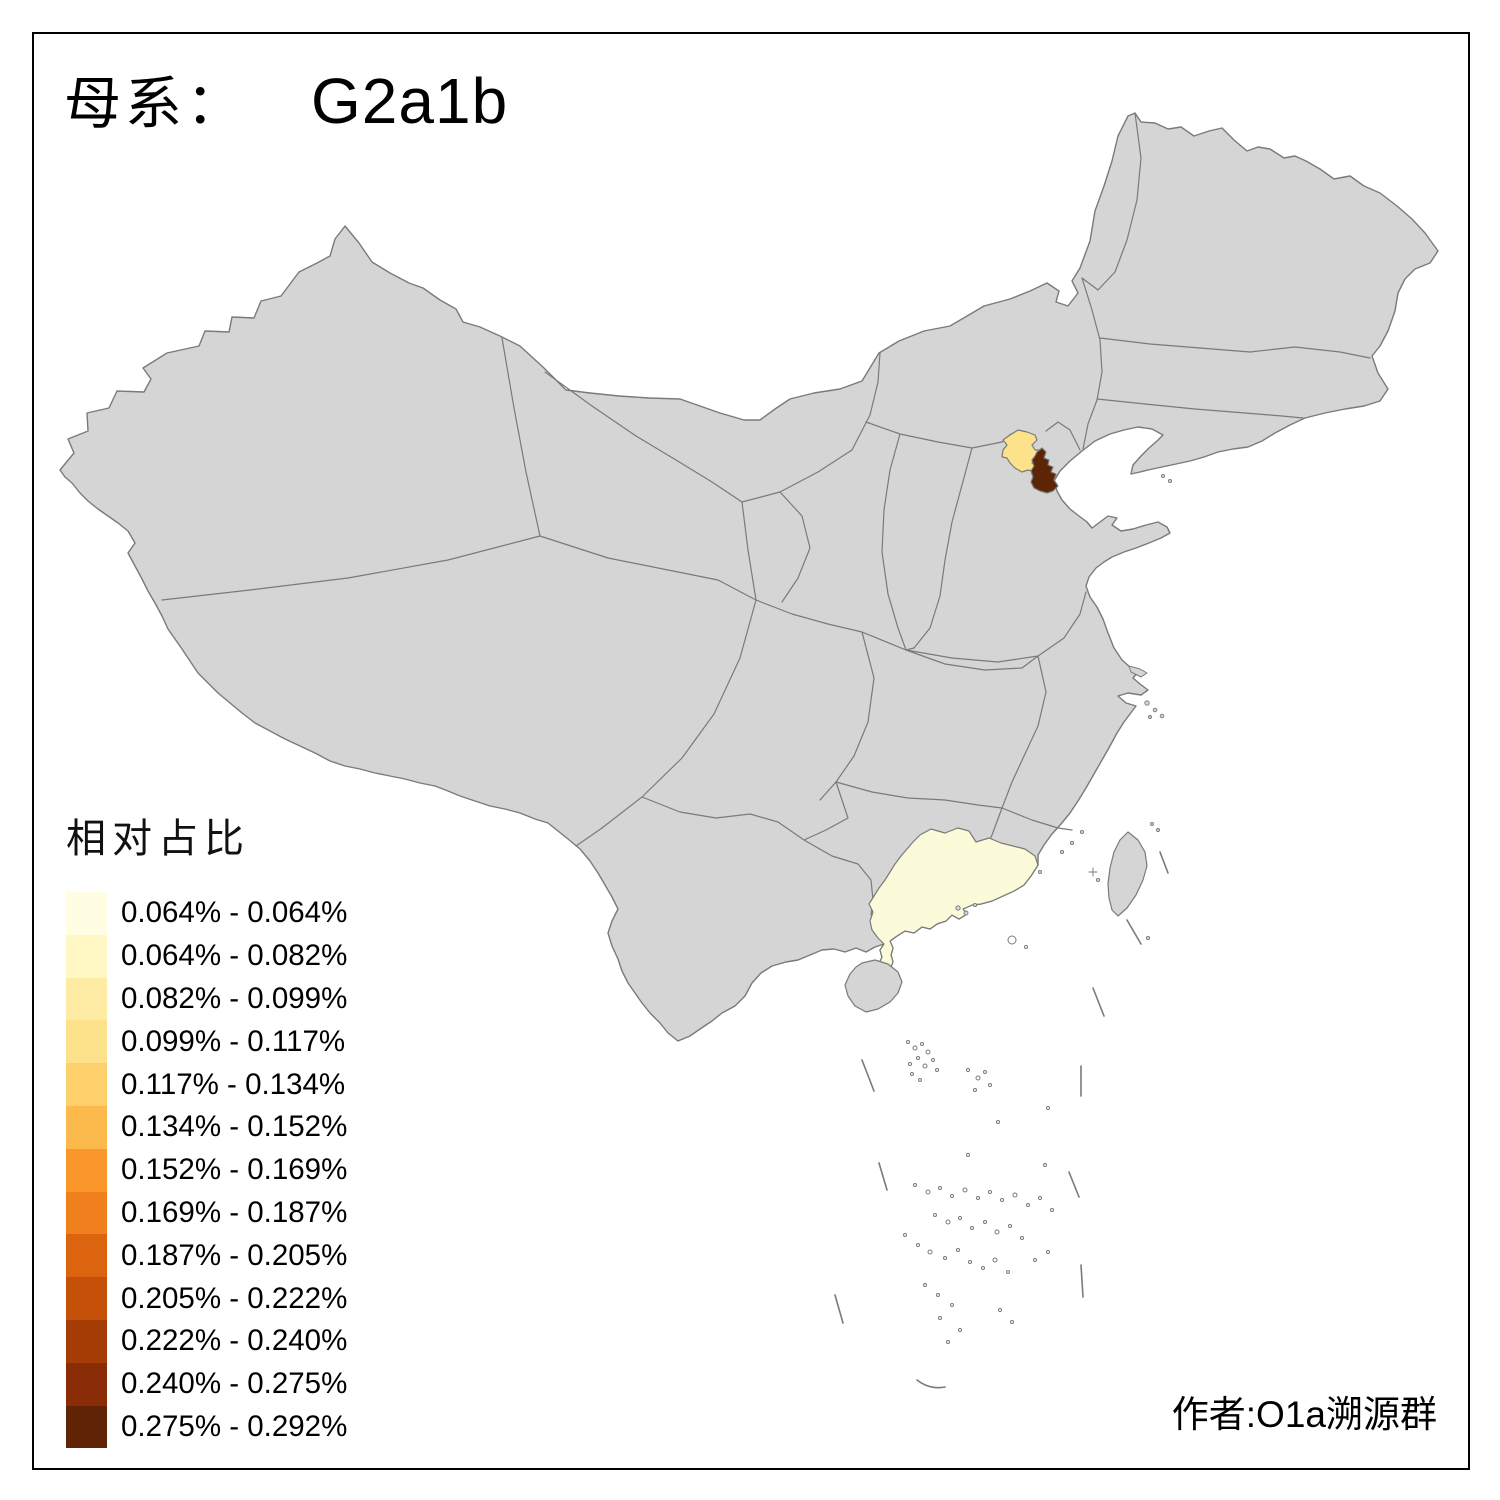 Image resolution: width=1500 pixels, height=1500 pixels. Describe the element at coordinates (234, 1170) in the screenshot. I see `legend-range-label: 0.152% - 0.169%` at that location.